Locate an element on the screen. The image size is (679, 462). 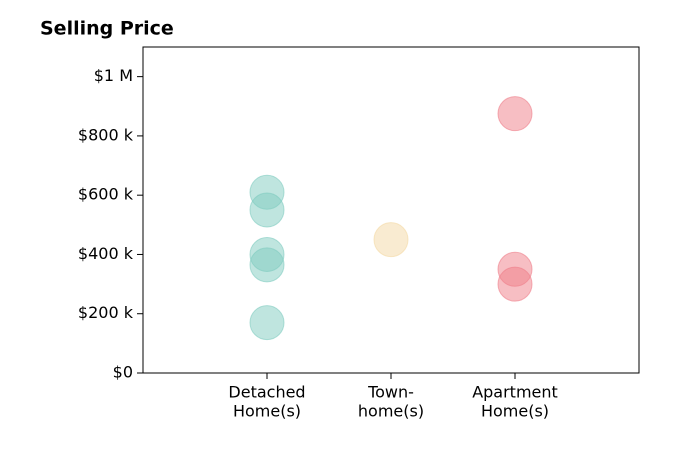
y-tick-label: $200 k is located at coordinates (106, 312).